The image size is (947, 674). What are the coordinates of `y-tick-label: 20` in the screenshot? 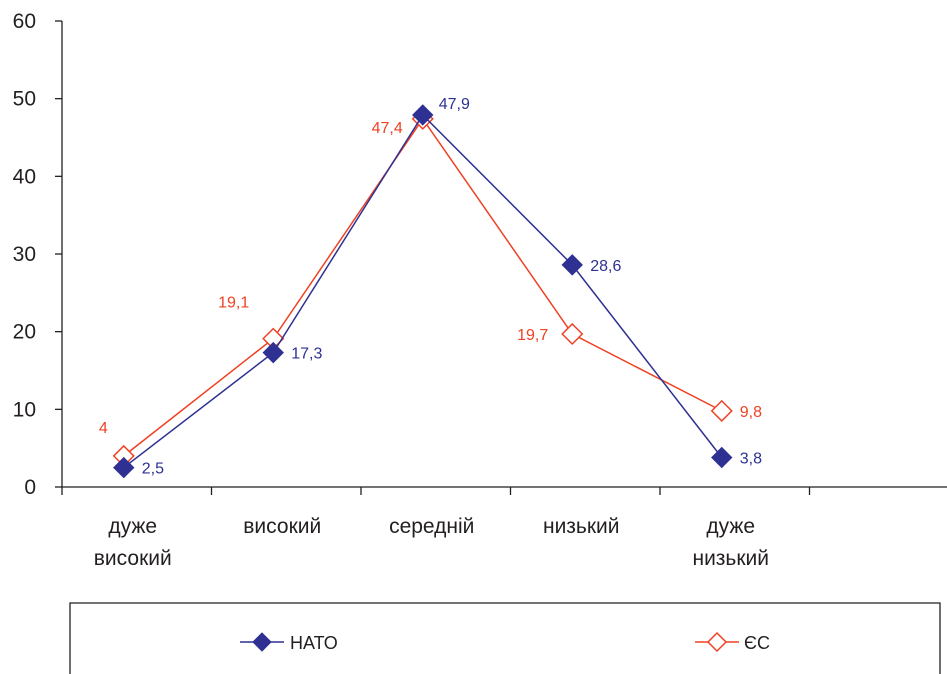 It's located at (24, 332).